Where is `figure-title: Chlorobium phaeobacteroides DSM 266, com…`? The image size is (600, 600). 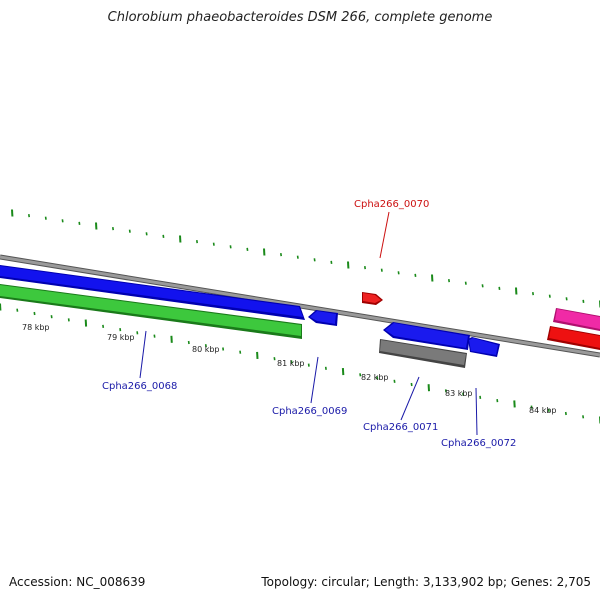
figure-title: Chlorobium phaeobacteroides DSM 266, com… is located at coordinates (300, 17).